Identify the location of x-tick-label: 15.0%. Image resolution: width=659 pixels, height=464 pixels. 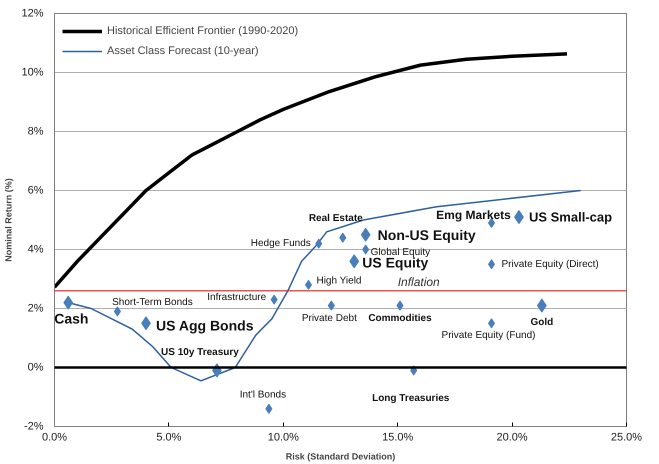
(398, 438).